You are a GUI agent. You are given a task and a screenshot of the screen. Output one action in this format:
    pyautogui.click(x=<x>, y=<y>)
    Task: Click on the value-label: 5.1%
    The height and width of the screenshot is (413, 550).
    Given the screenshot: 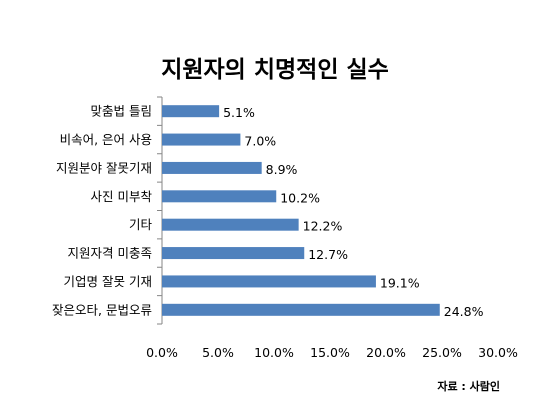 What is the action you would take?
    pyautogui.click(x=239, y=112)
    